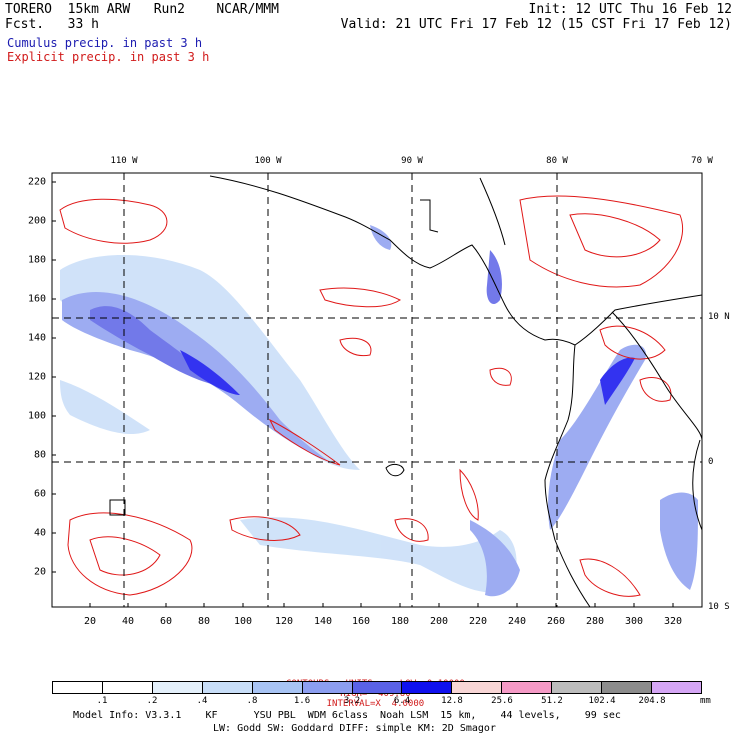 The image size is (740, 740). I want to click on header-forecast-hour: Fcst. 33 h, so click(52, 24).